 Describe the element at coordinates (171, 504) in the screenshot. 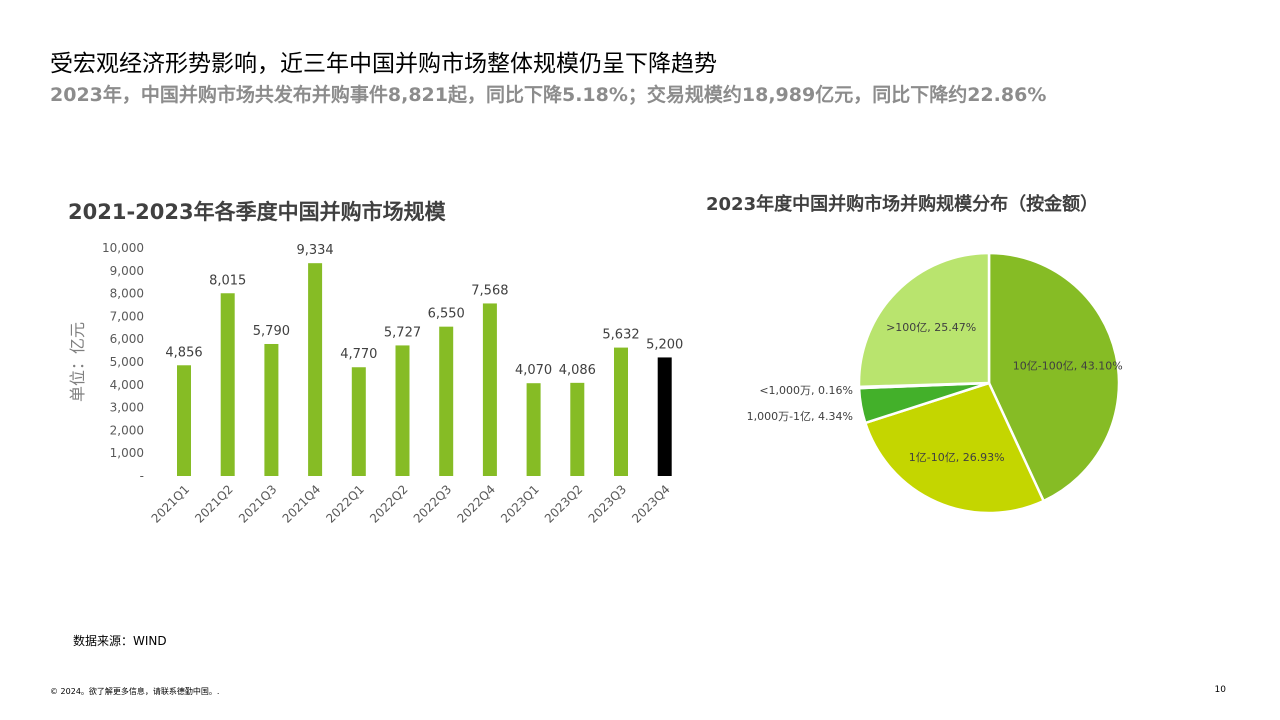

I see `x-tick-label: 2021Q1` at that location.